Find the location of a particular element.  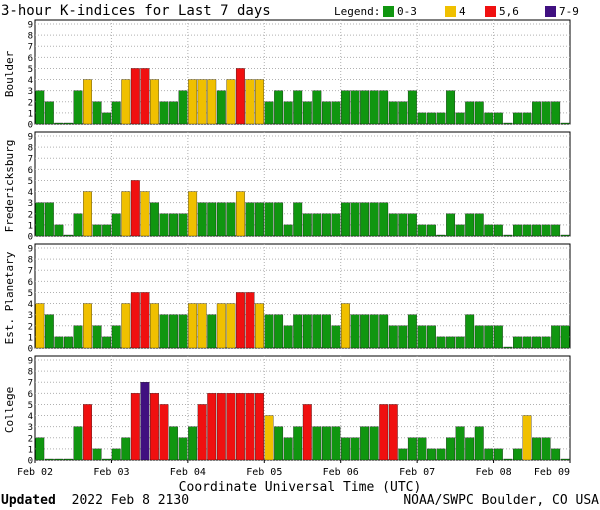

y-tick-label: 6 is located at coordinates (30, 59).